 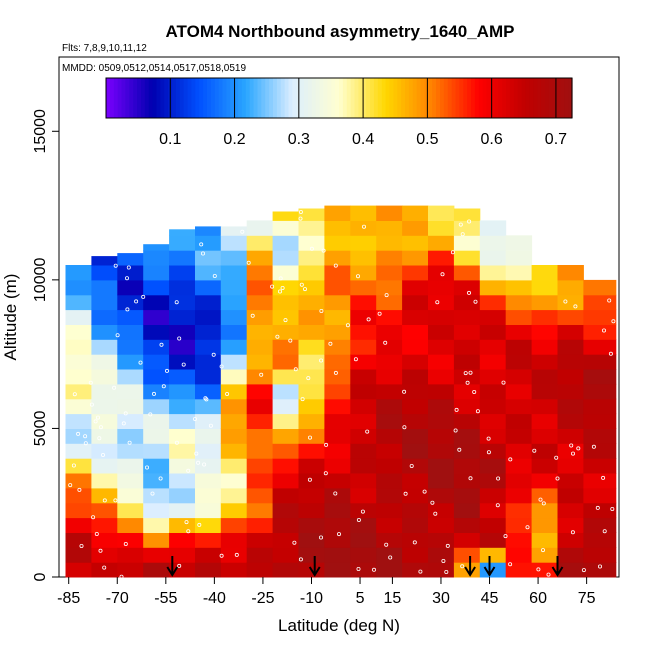 What do you see at coordinates (299, 139) in the screenshot?
I see `colorbar-tick-label: 0.3` at bounding box center [299, 139].